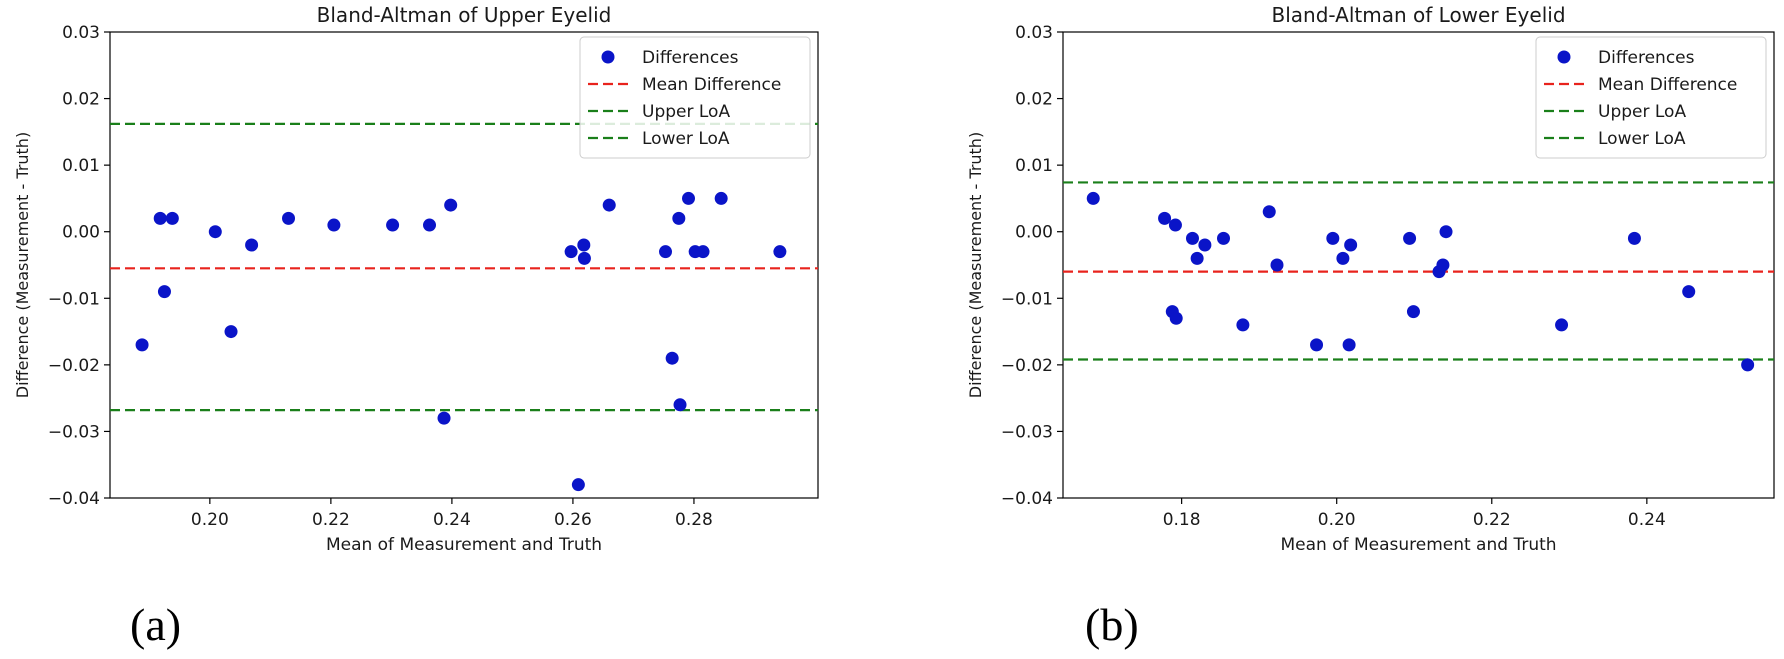  What do you see at coordinates (1027, 499) in the screenshot?
I see `chart-lower-y-tick-label: −0.04` at bounding box center [1027, 499].